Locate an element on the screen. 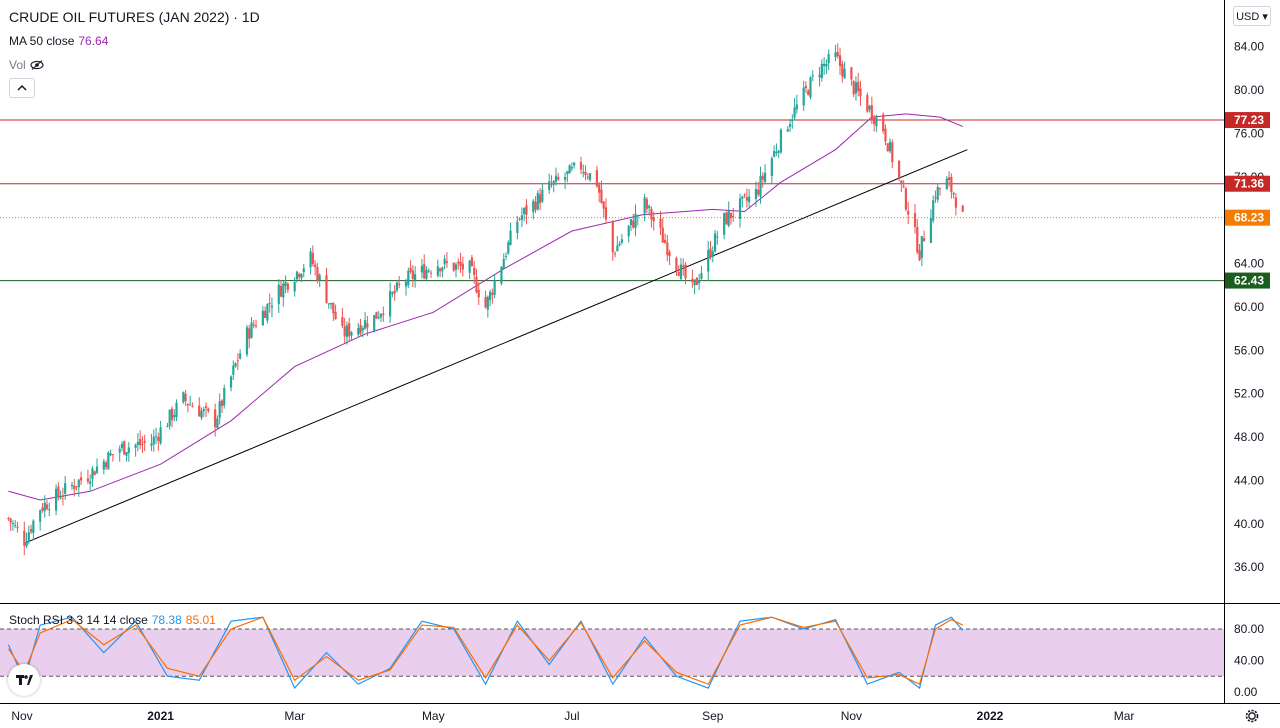 Image resolution: width=1280 pixels, height=728 pixels. volume-legend: Vol is located at coordinates (26, 65).